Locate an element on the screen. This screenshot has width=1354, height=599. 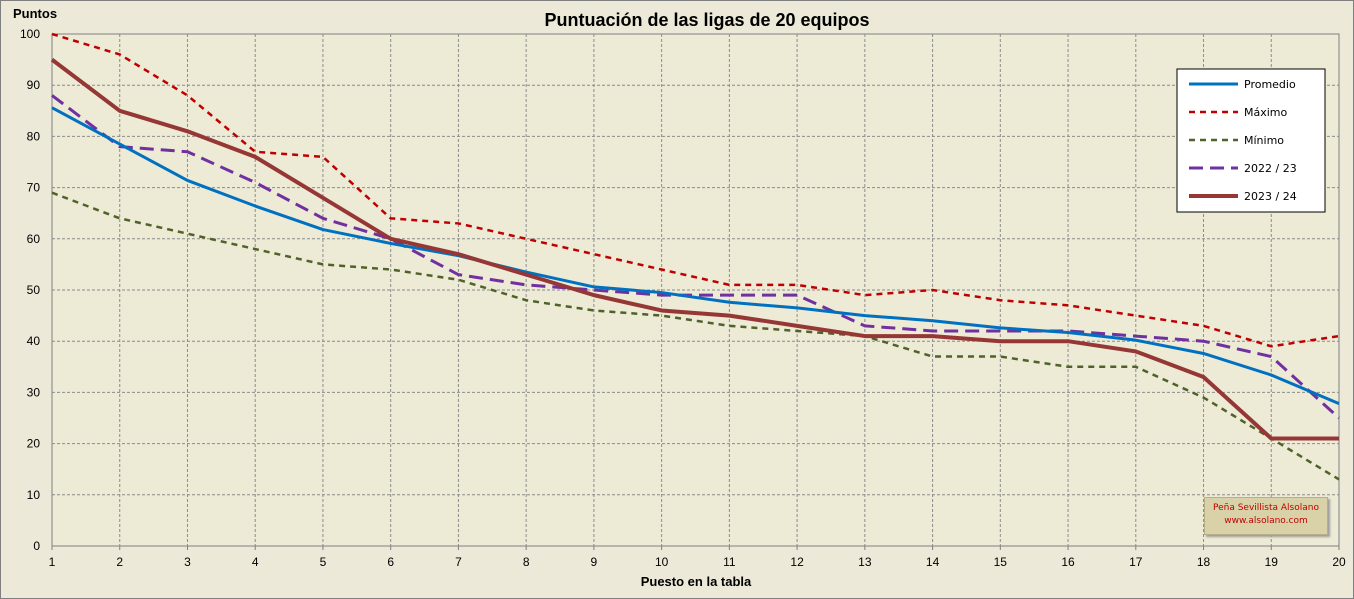
chart-title: Puntuación de las ligas de 20 equipos is located at coordinates (706, 20).